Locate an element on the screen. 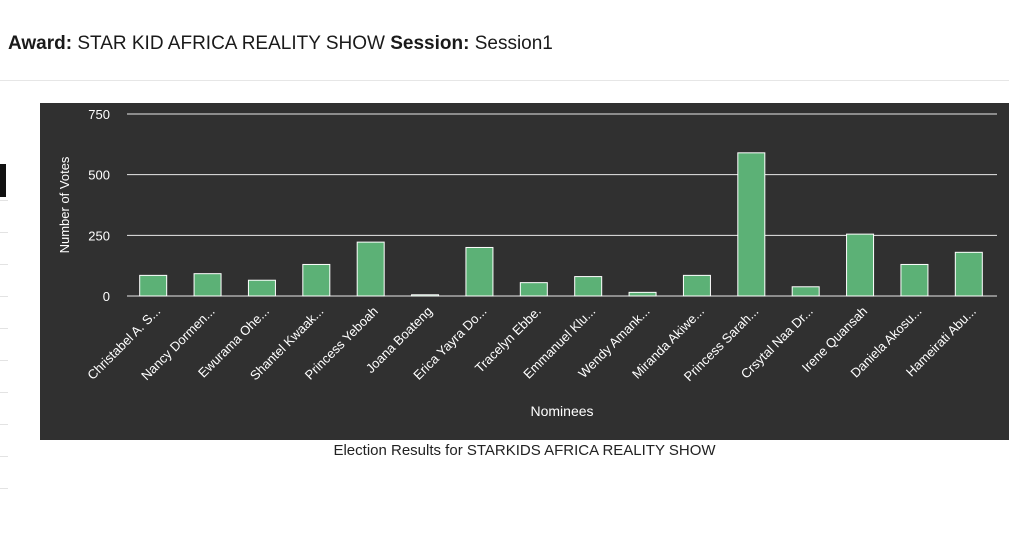 This screenshot has width=1023, height=533. y-tick-labels: 0 250 500 750 is located at coordinates (99, 205).